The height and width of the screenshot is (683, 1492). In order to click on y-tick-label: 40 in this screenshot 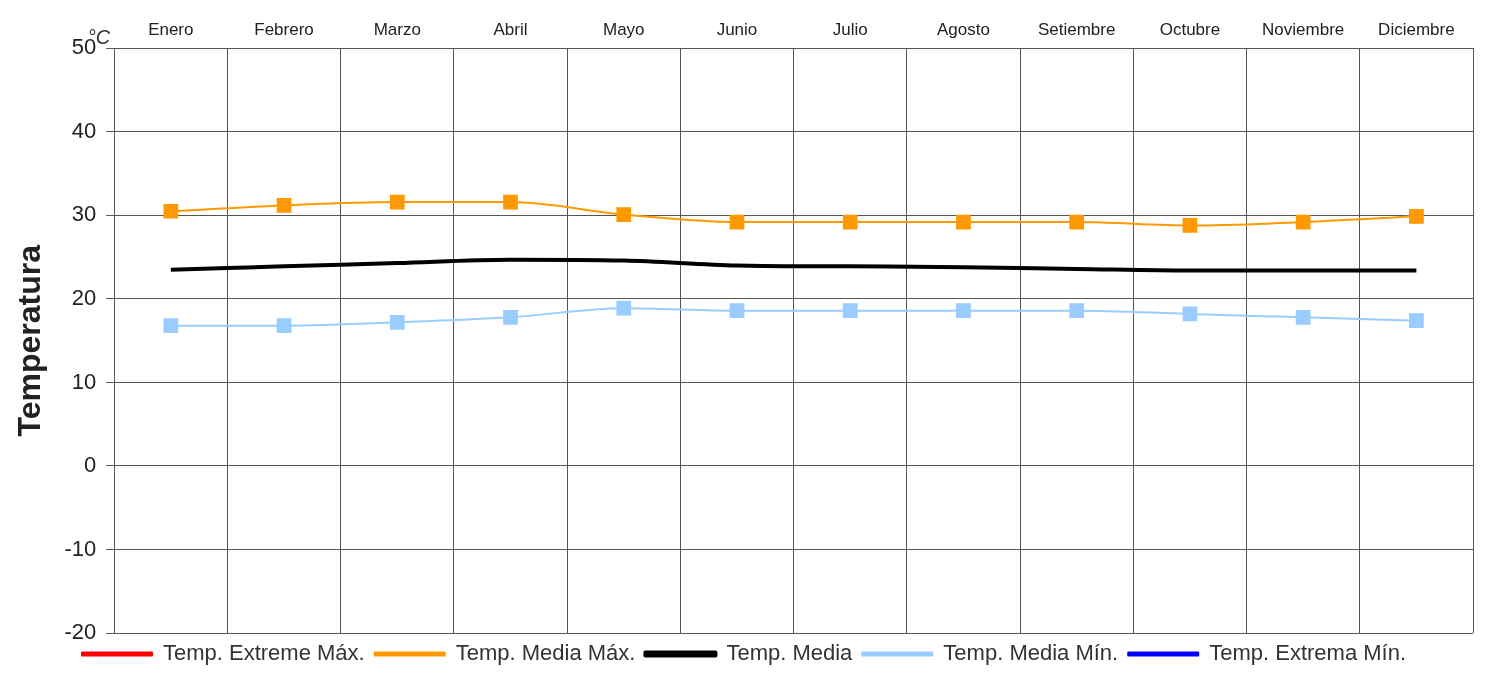, I will do `click(84, 130)`.